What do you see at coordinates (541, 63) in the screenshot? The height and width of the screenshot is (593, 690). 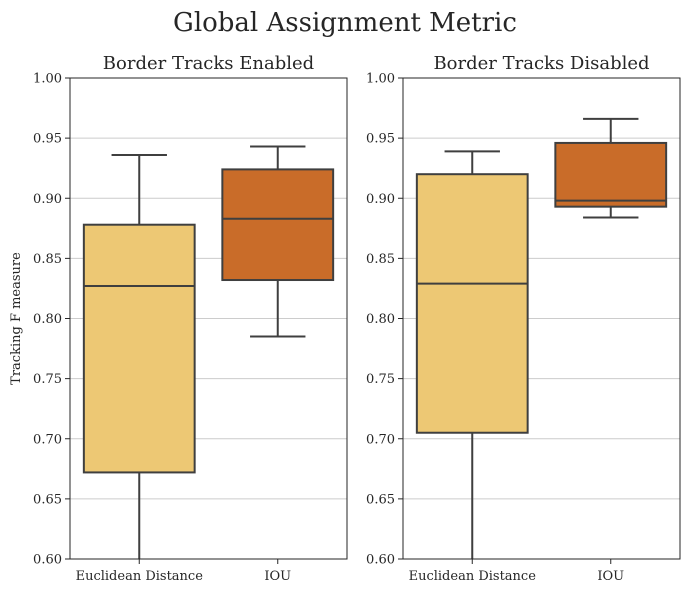 I see `panel-title: Border Tracks Disabled` at bounding box center [541, 63].